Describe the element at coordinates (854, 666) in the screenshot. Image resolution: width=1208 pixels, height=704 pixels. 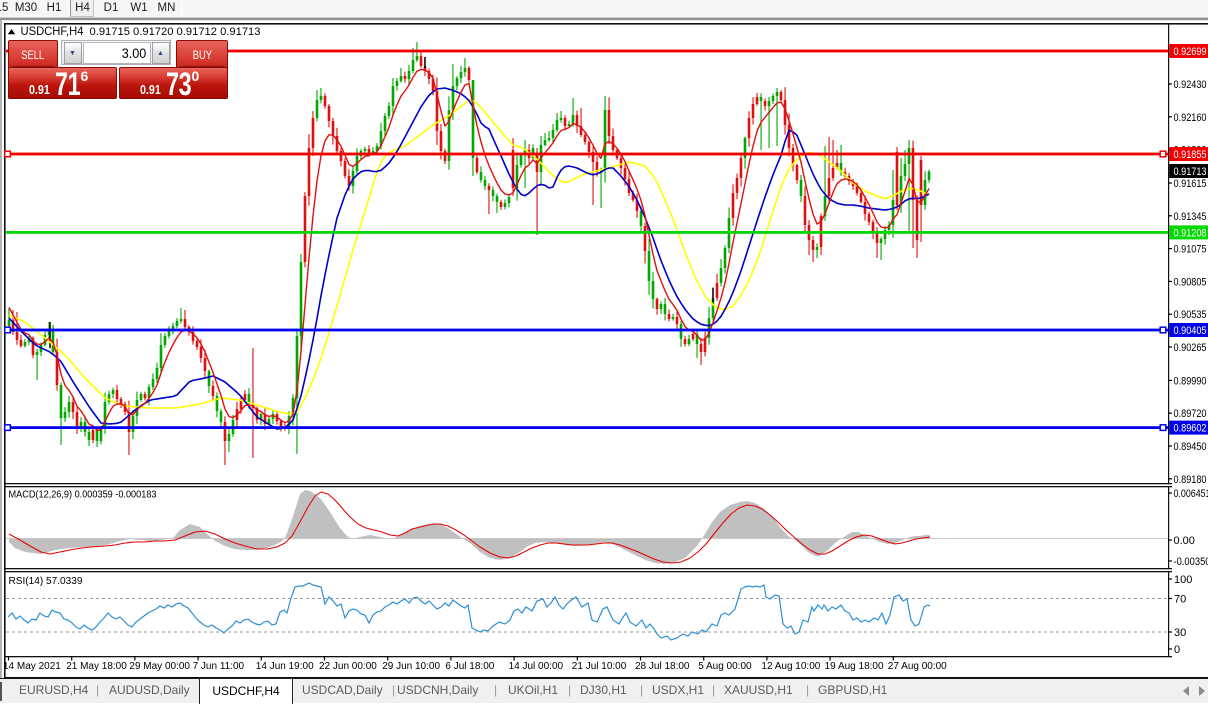
I see `svg-text: 19 Aug 18:00` at that location.